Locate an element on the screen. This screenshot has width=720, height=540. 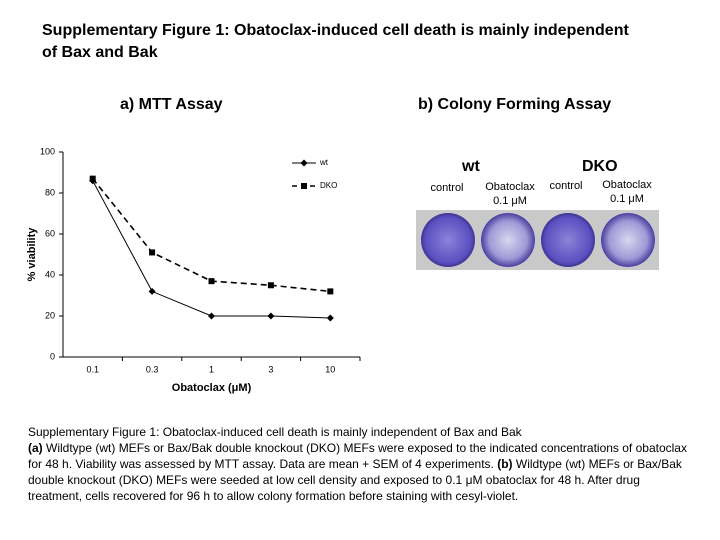
x-axis-label: Obatoclax (μM) is located at coordinates (212, 388).